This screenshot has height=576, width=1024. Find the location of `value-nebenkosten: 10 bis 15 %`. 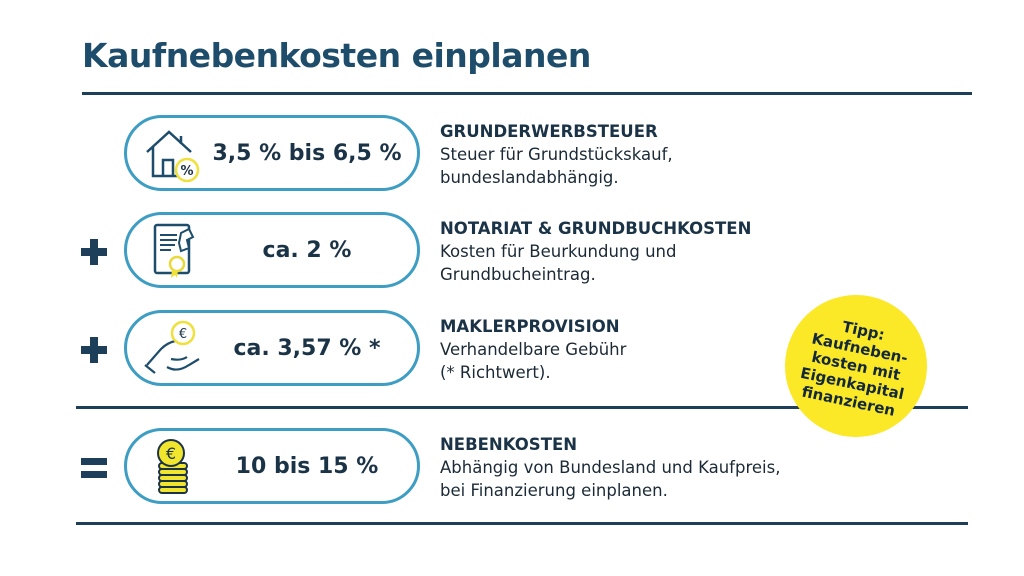

value-nebenkosten: 10 bis 15 % is located at coordinates (307, 466).